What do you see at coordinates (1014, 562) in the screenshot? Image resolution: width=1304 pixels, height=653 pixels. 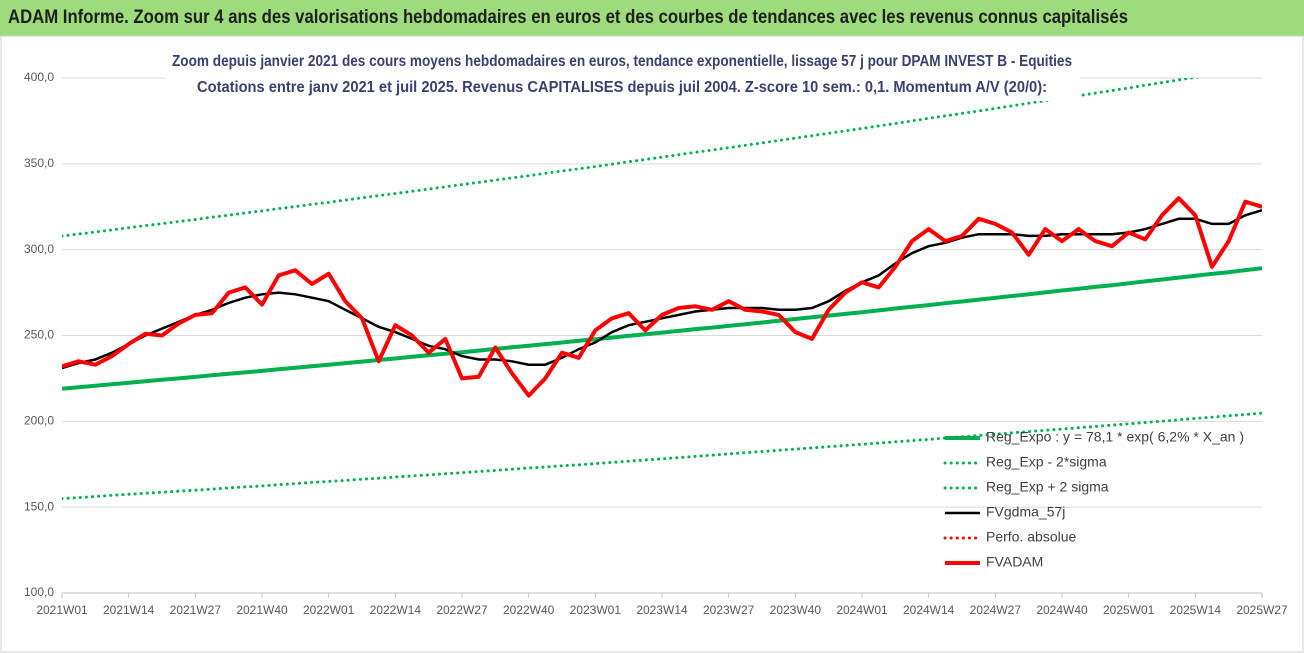 I see `legend-label: FVADAM` at bounding box center [1014, 562].